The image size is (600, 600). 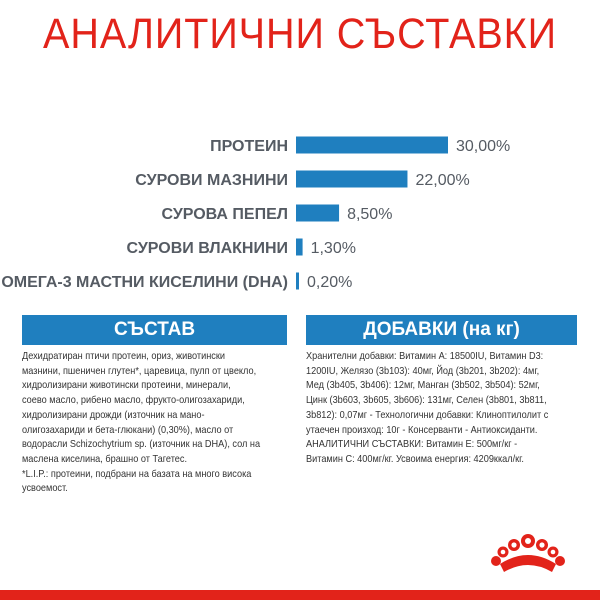 What do you see at coordinates (441, 330) in the screenshot?
I see `additives-header: ДОБАВКИ (на кг)` at bounding box center [441, 330].